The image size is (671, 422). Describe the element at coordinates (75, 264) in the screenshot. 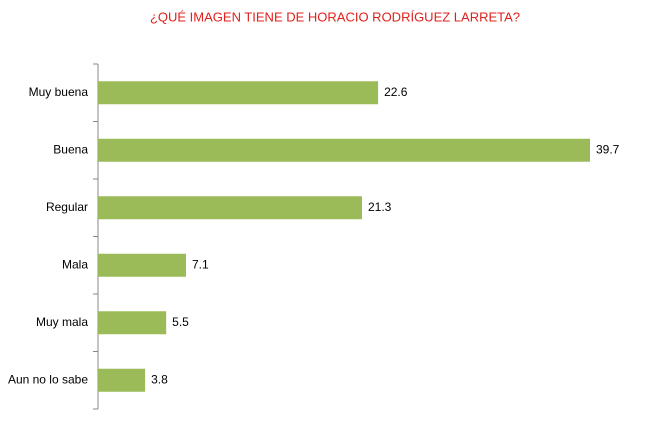

I see `y-tick-label: Mala` at that location.